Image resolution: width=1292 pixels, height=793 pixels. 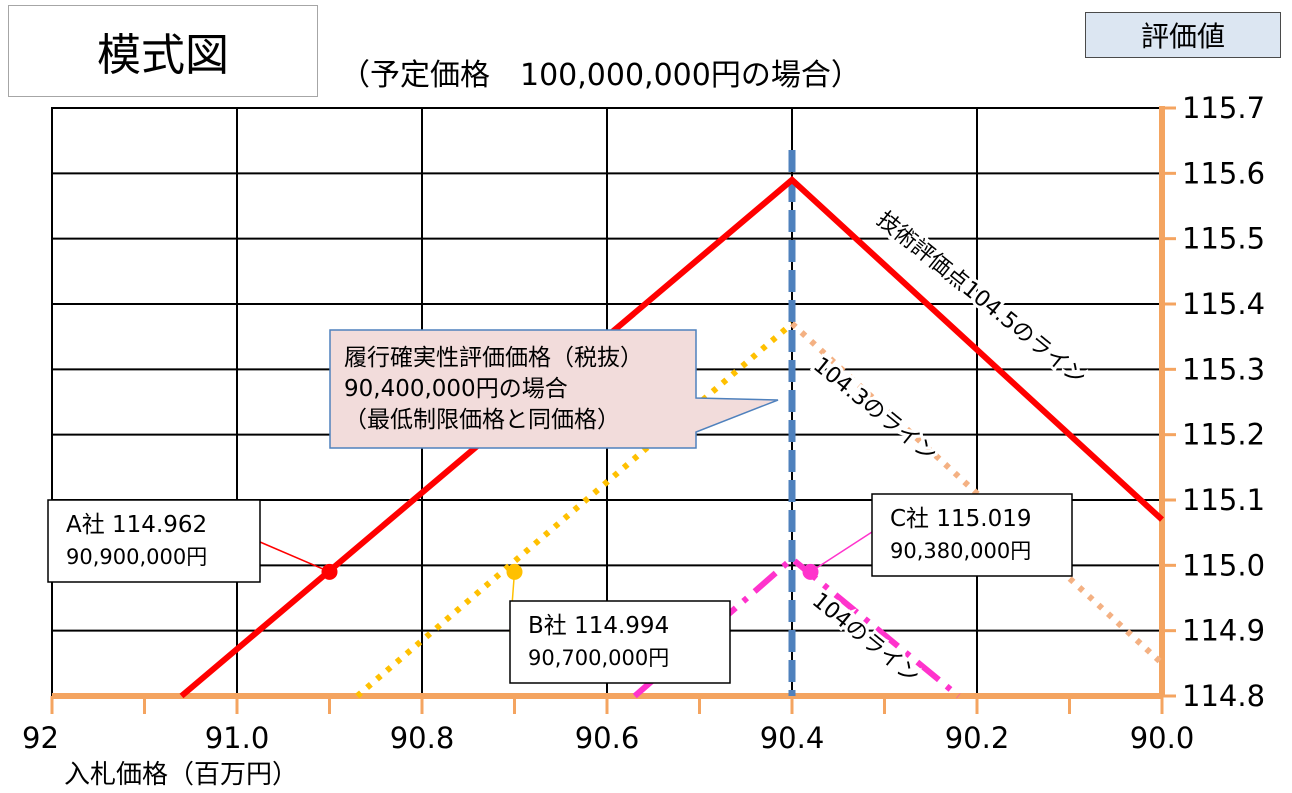 What do you see at coordinates (977, 738) in the screenshot?
I see `x-tick-label: 90.2` at bounding box center [977, 738].